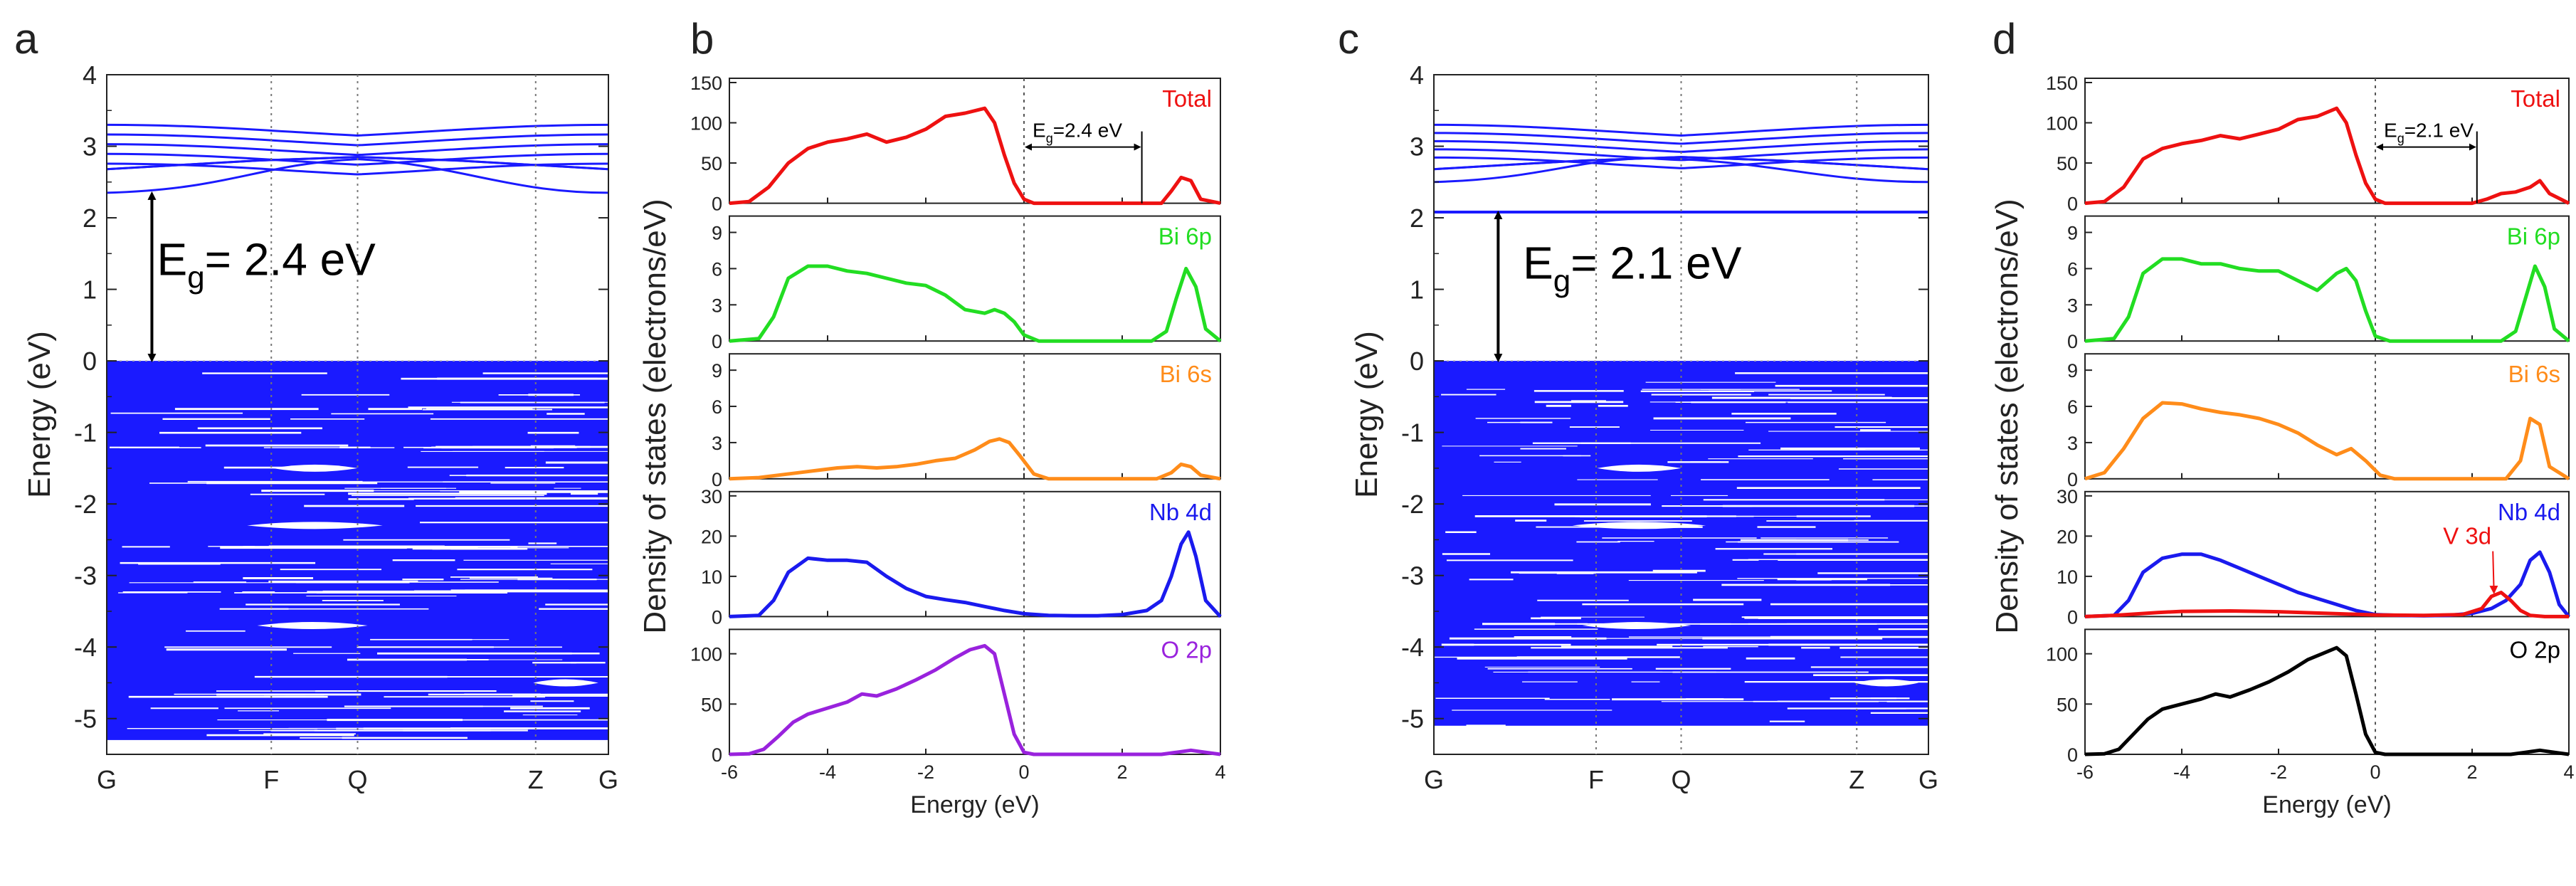 The height and width of the screenshot is (886, 2576). Describe the element at coordinates (711, 536) in the screenshot. I see `y-tick-label: 20` at that location.